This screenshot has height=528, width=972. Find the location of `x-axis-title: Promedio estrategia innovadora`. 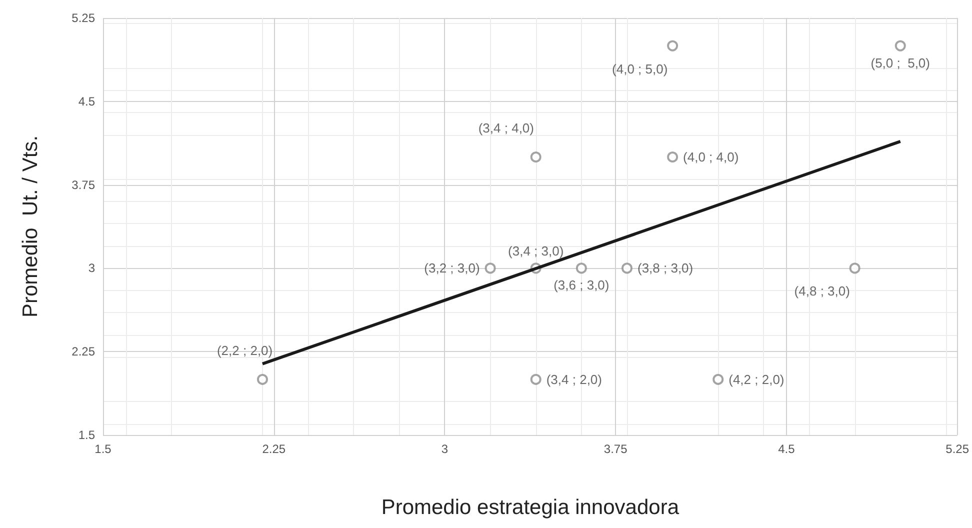

x-axis-title: Promedio estrategia innovadora is located at coordinates (530, 507).